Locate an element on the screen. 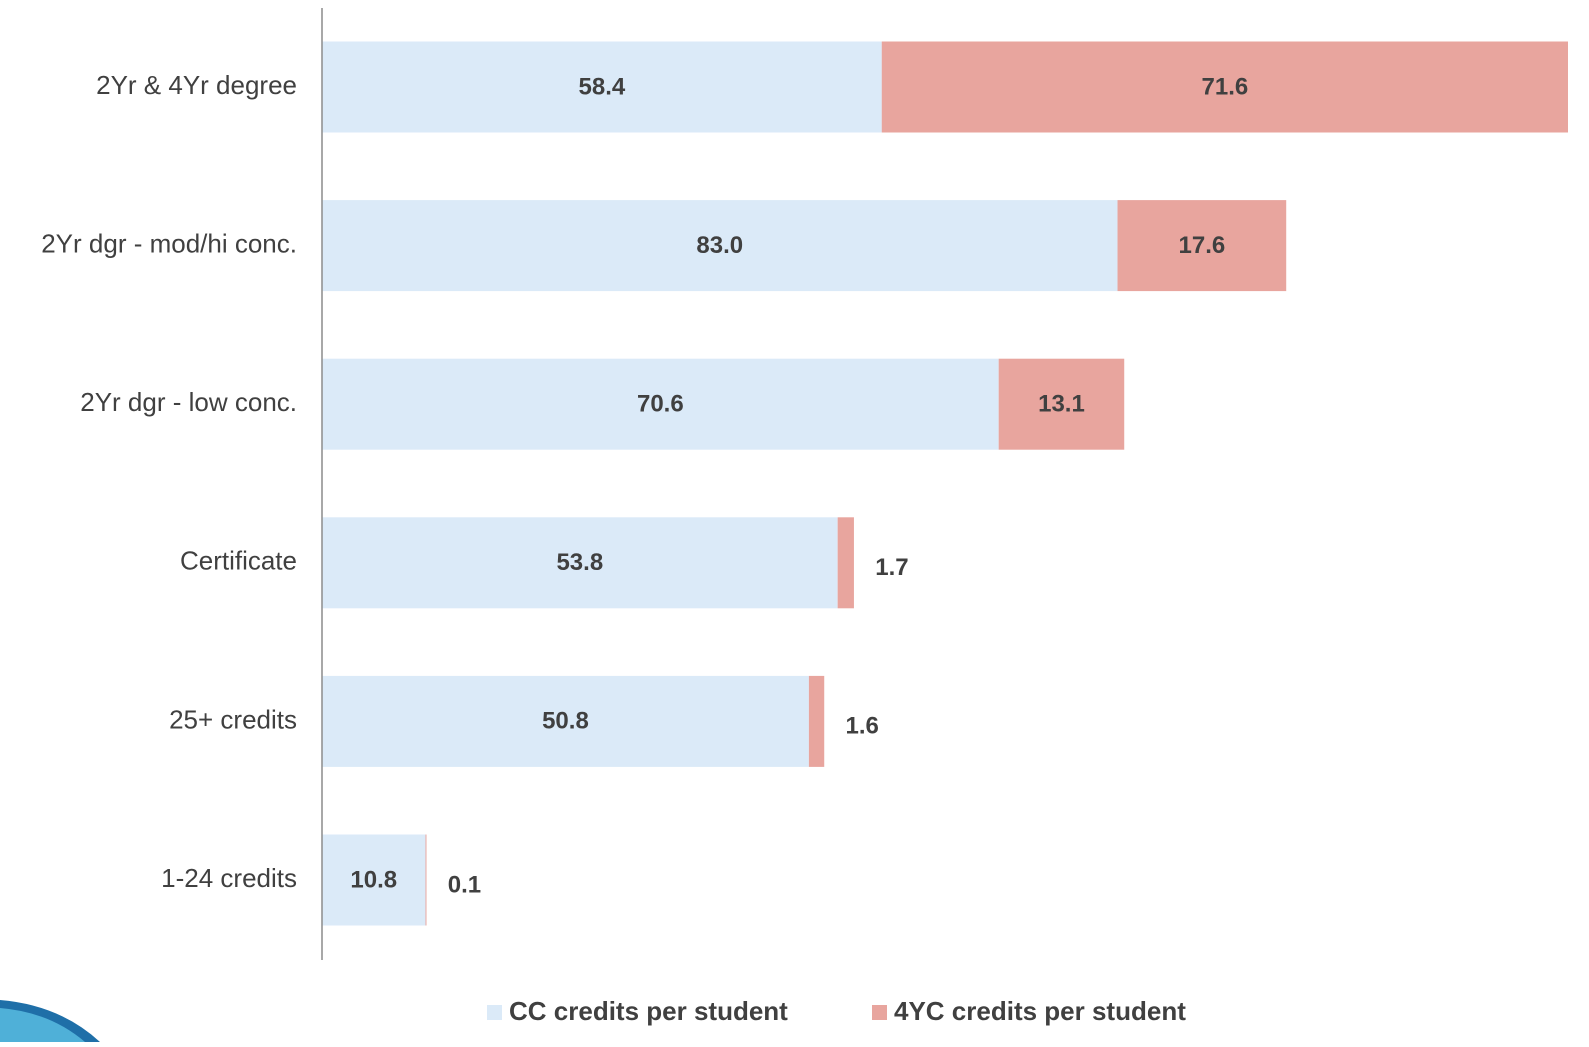 Image resolution: width=1589 pixels, height=1047 pixels. data-label: 70.6 is located at coordinates (660, 404).